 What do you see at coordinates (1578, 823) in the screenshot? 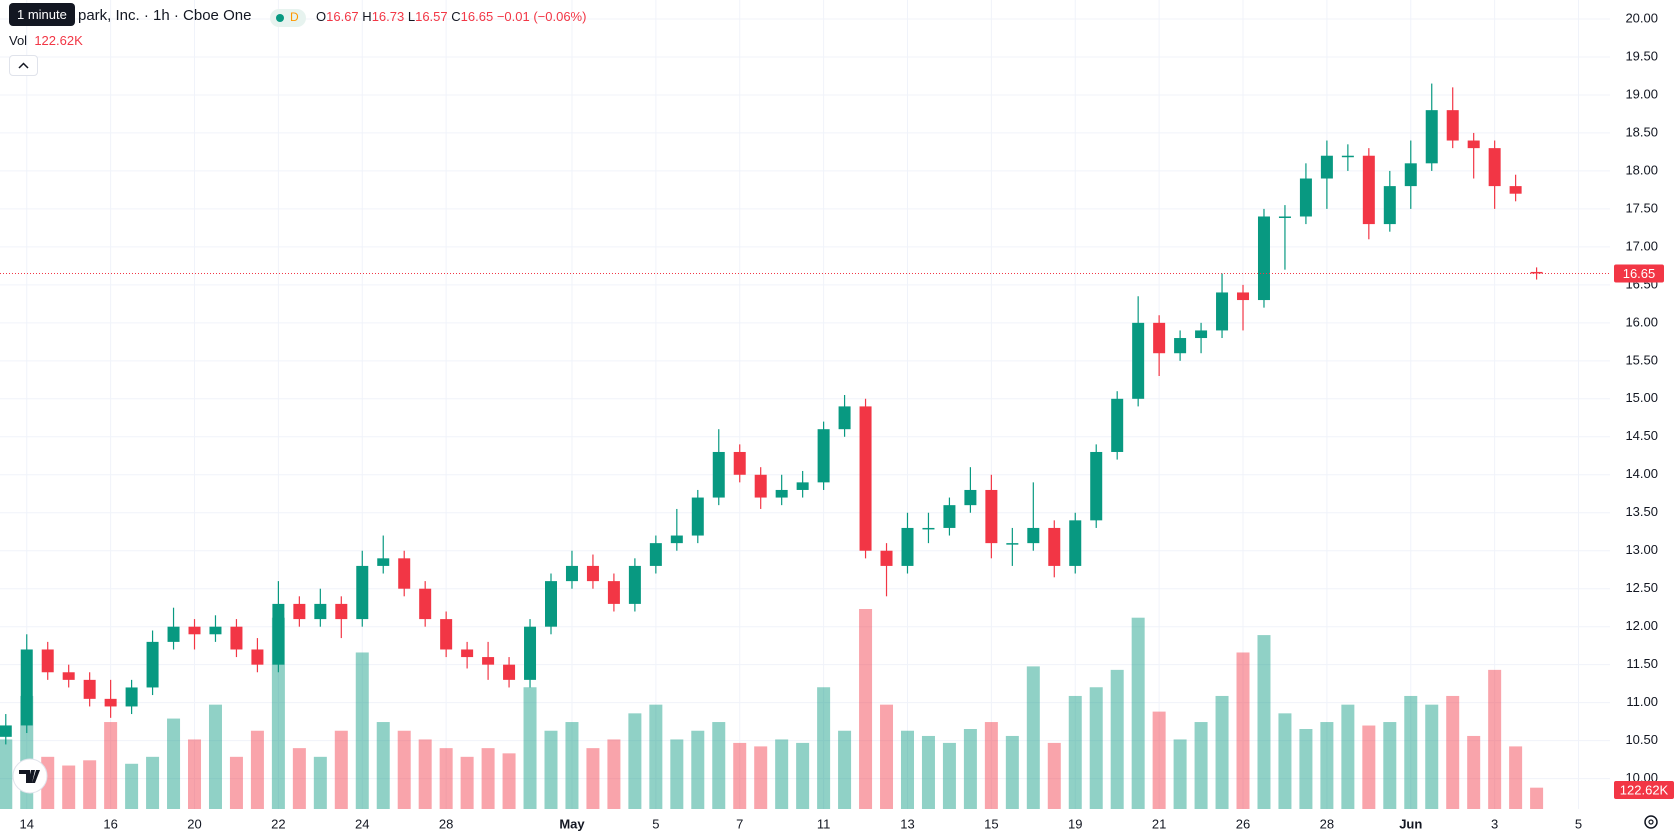
I see `x-tick-label: 5` at bounding box center [1578, 823].